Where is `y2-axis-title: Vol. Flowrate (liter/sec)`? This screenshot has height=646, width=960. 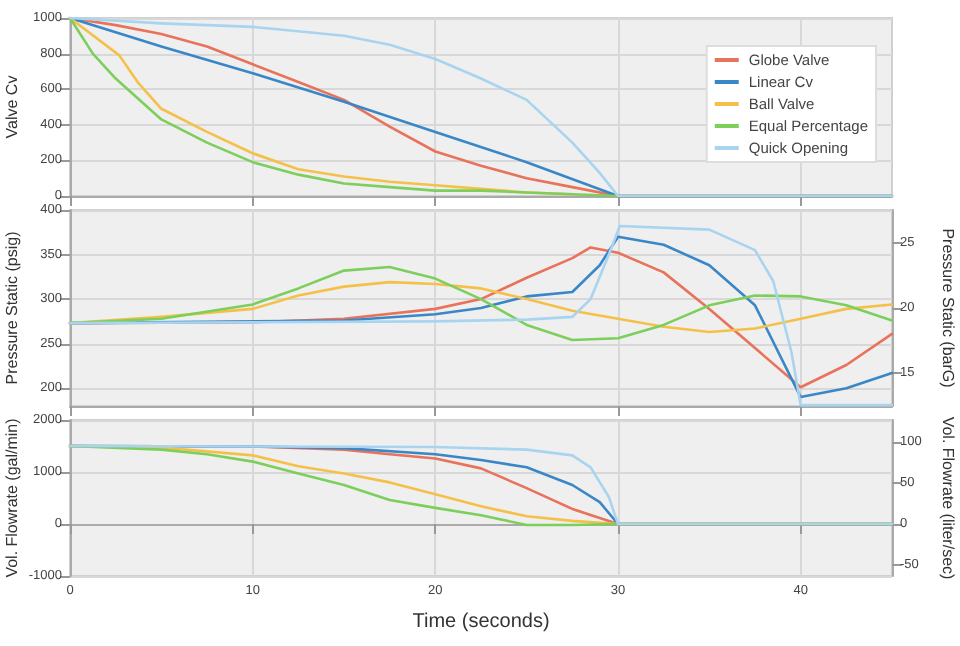 y2-axis-title: Vol. Flowrate (liter/sec) is located at coordinates (948, 498).